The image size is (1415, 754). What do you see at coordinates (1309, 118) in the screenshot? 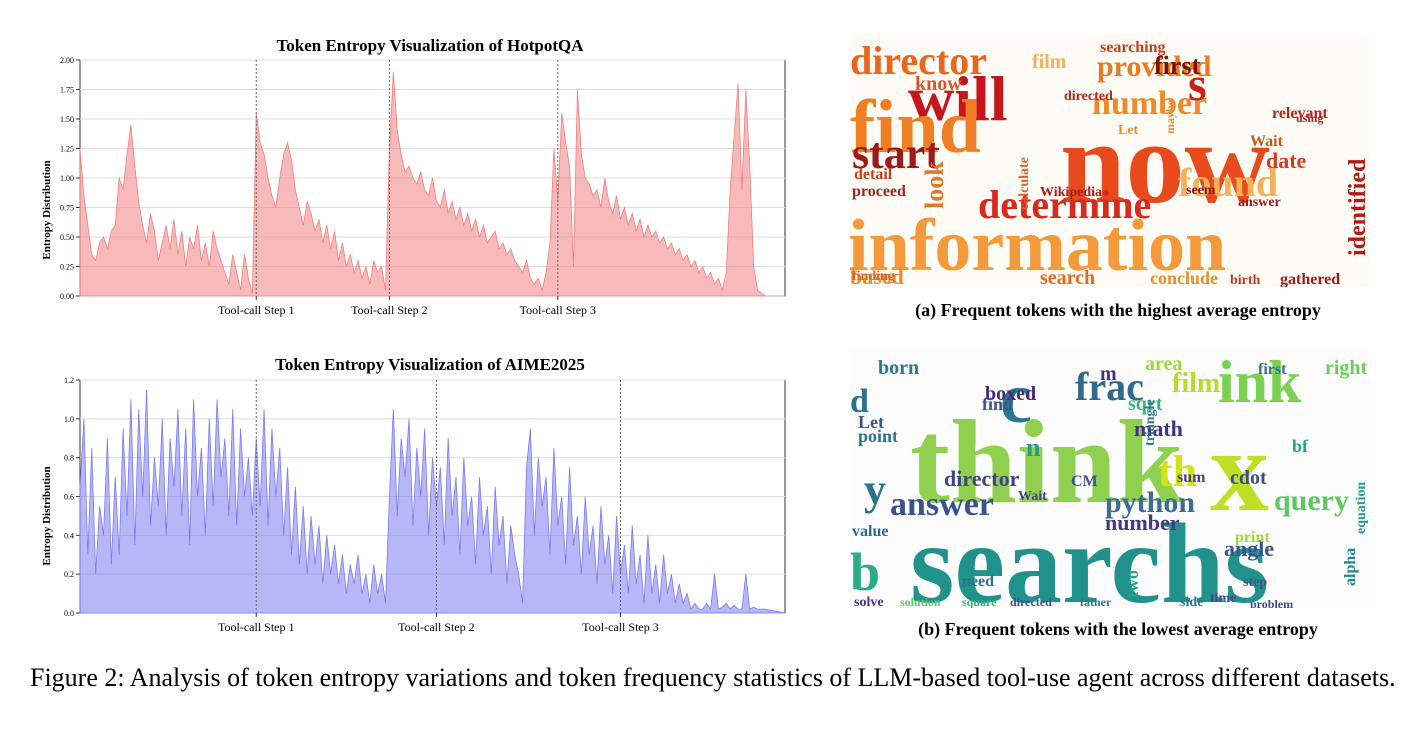
I see `wordcloud-word: using` at bounding box center [1309, 118].